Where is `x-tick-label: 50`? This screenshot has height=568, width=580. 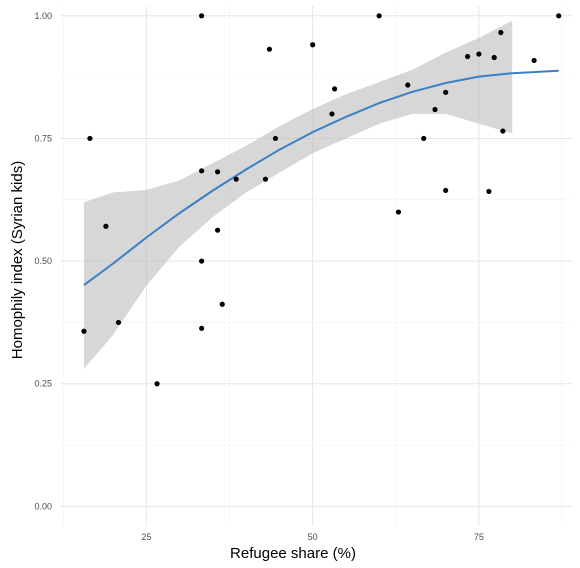
x-tick-label: 50 is located at coordinates (313, 537).